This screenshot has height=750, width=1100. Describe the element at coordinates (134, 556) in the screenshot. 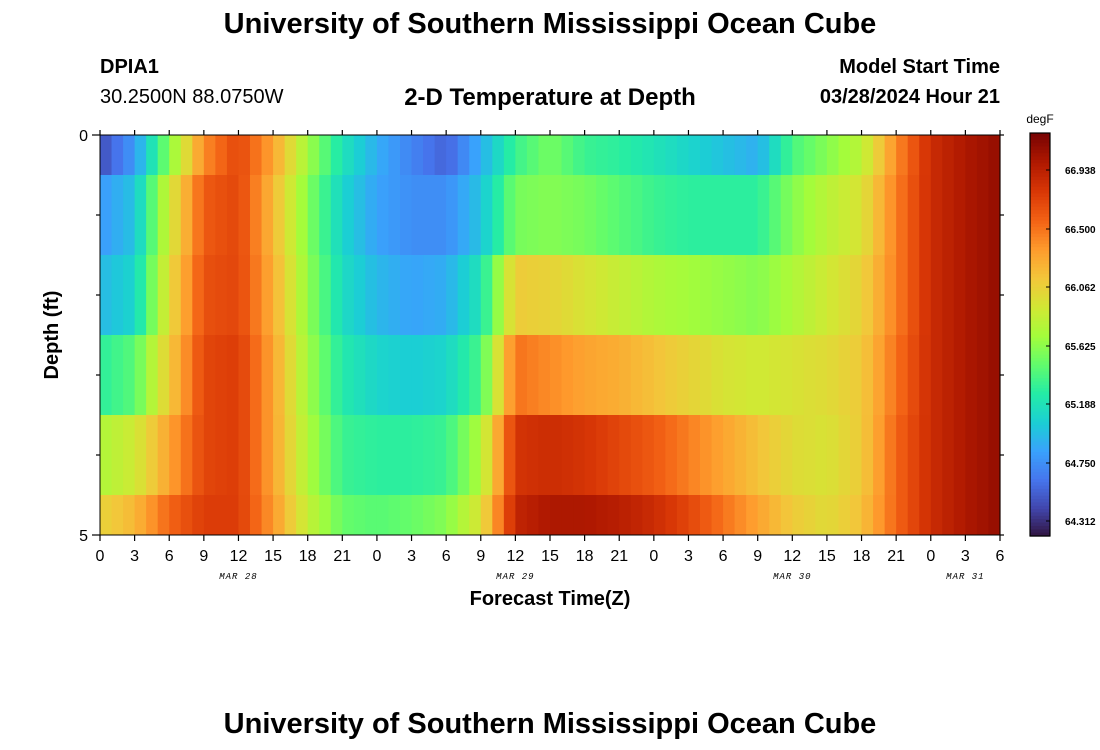

I see `x-tick-label: 3` at that location.